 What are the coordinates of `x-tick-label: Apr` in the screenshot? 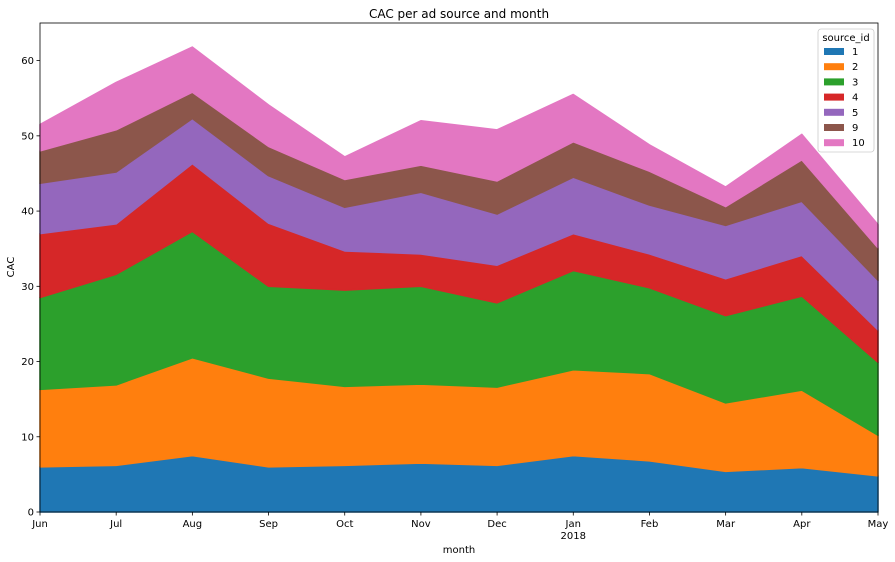 It's located at (802, 524).